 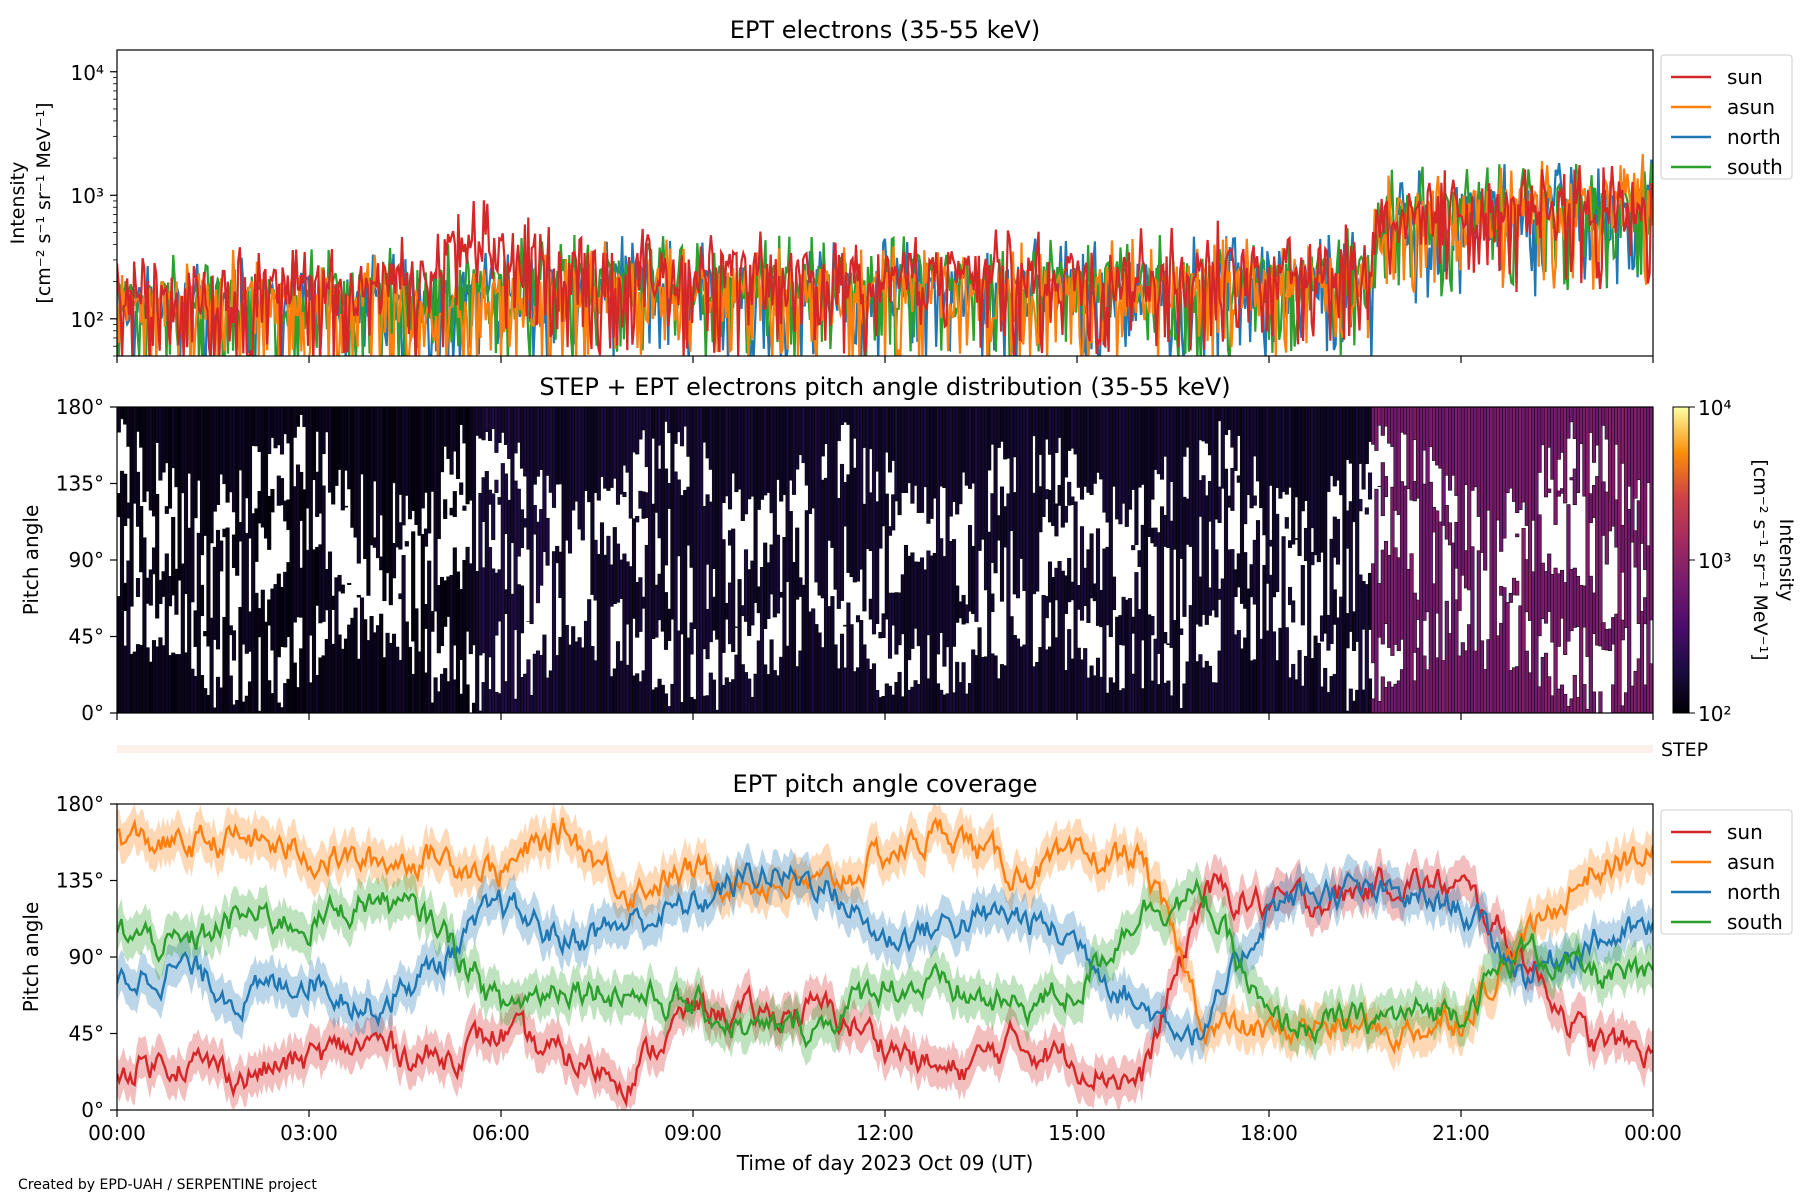 I want to click on legend-label-asun: asun, so click(x=1751, y=862).